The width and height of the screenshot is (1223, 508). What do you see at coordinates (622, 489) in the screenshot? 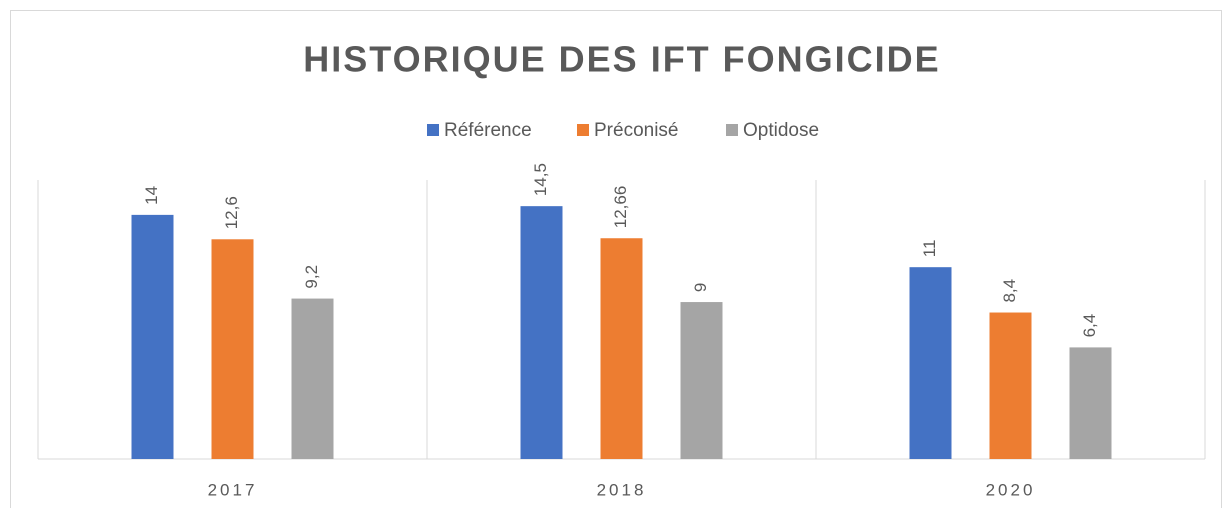
I see `x-tick-label: 2018` at bounding box center [622, 489].